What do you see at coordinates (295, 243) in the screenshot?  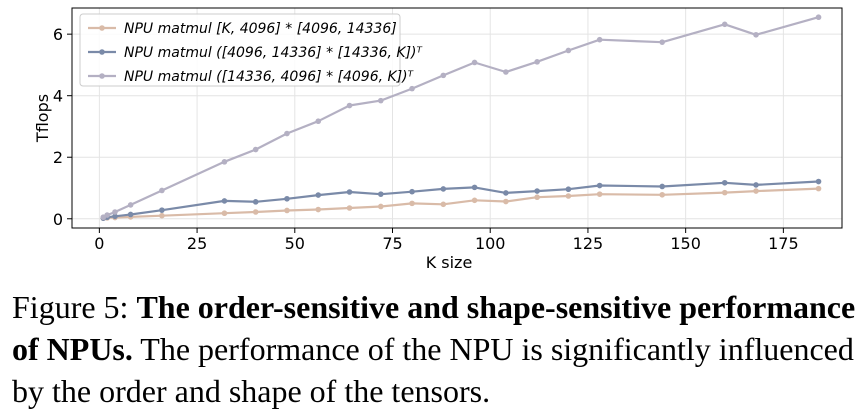 I see `x-tick-label: 50` at bounding box center [295, 243].